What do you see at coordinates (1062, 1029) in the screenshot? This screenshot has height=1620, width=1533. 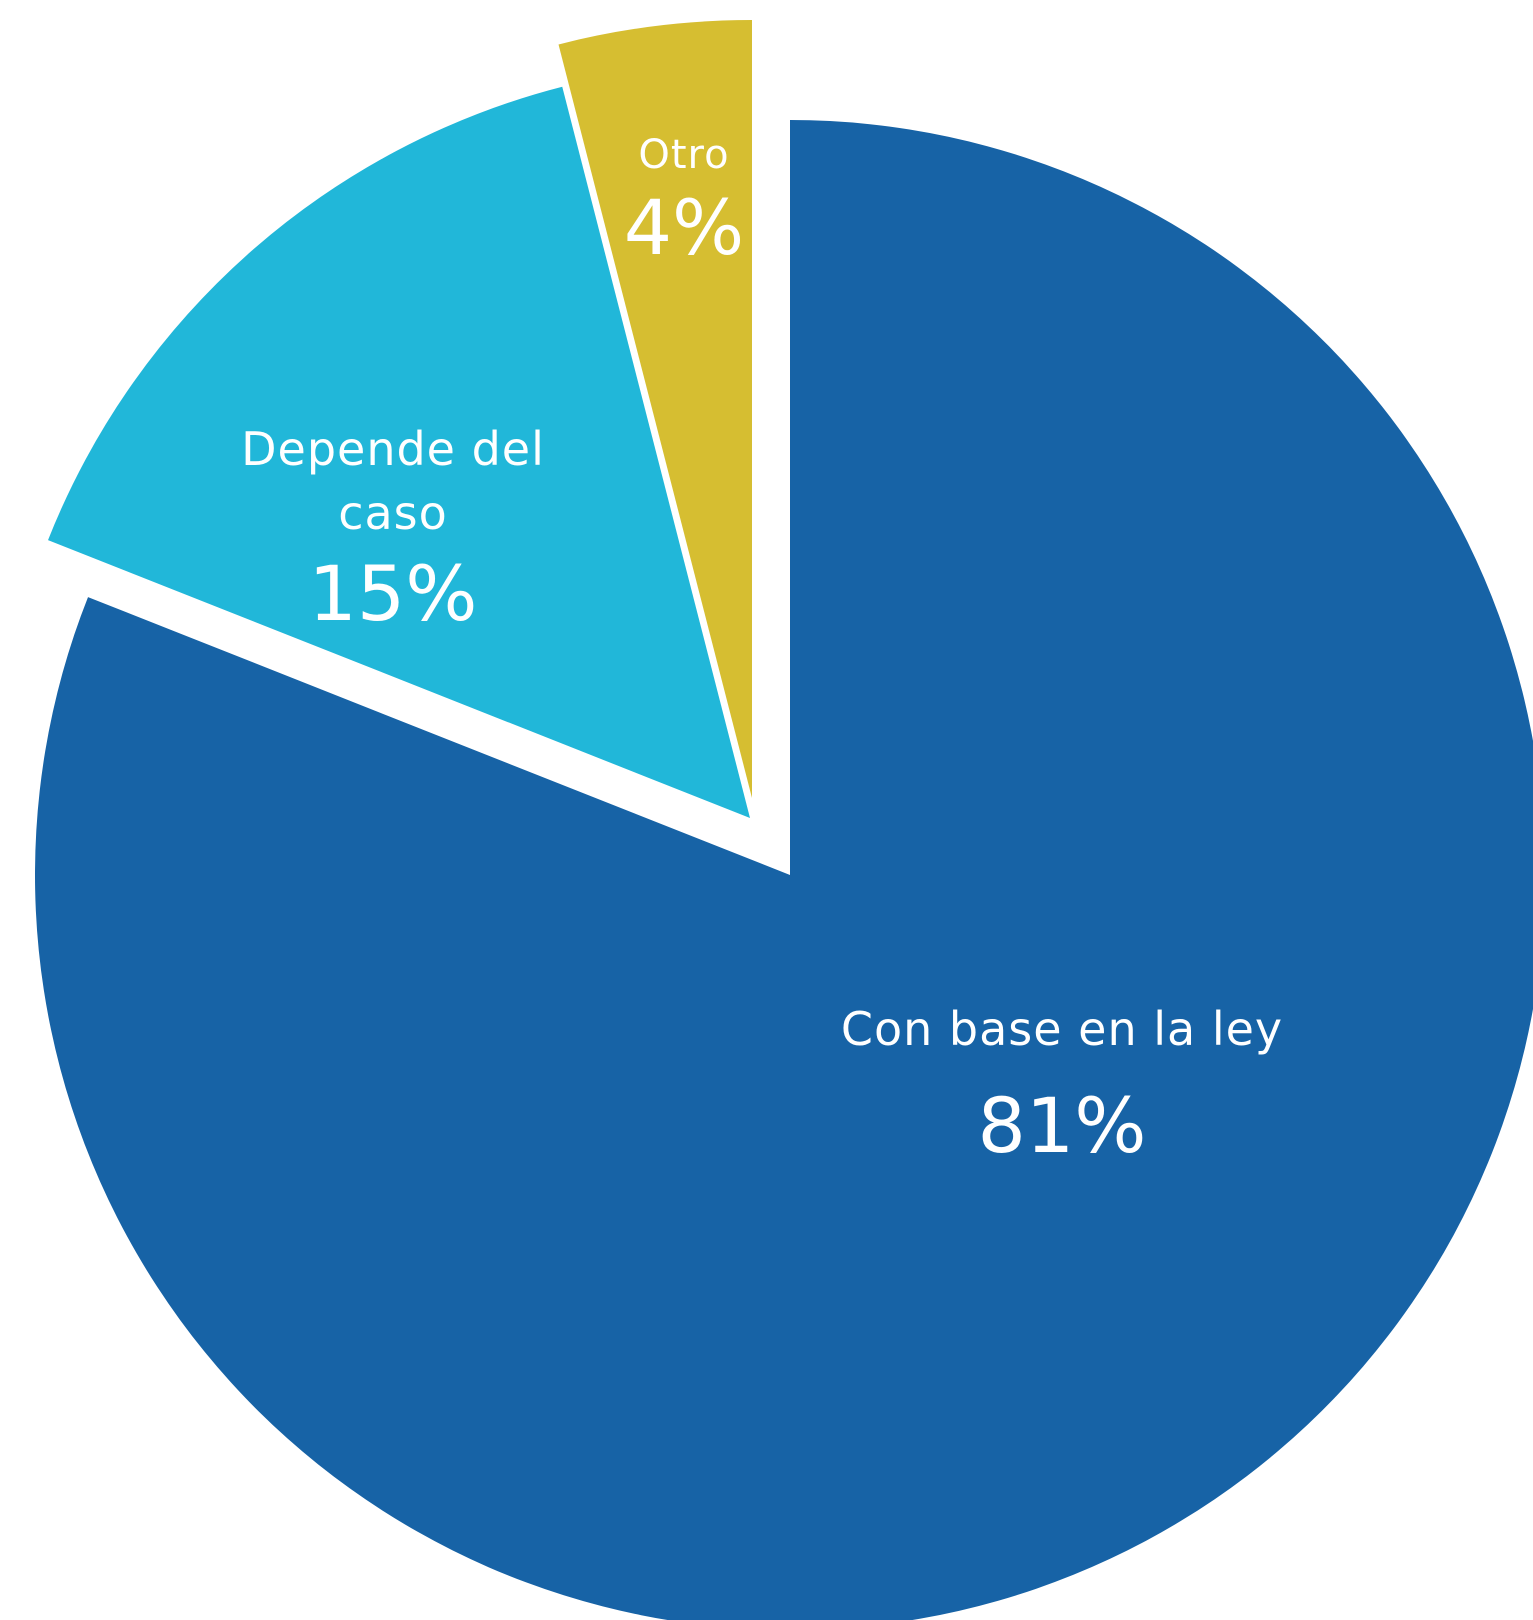 I see `slice-label-con-base-en-la-ley: Con base en la ley` at bounding box center [1062, 1029].